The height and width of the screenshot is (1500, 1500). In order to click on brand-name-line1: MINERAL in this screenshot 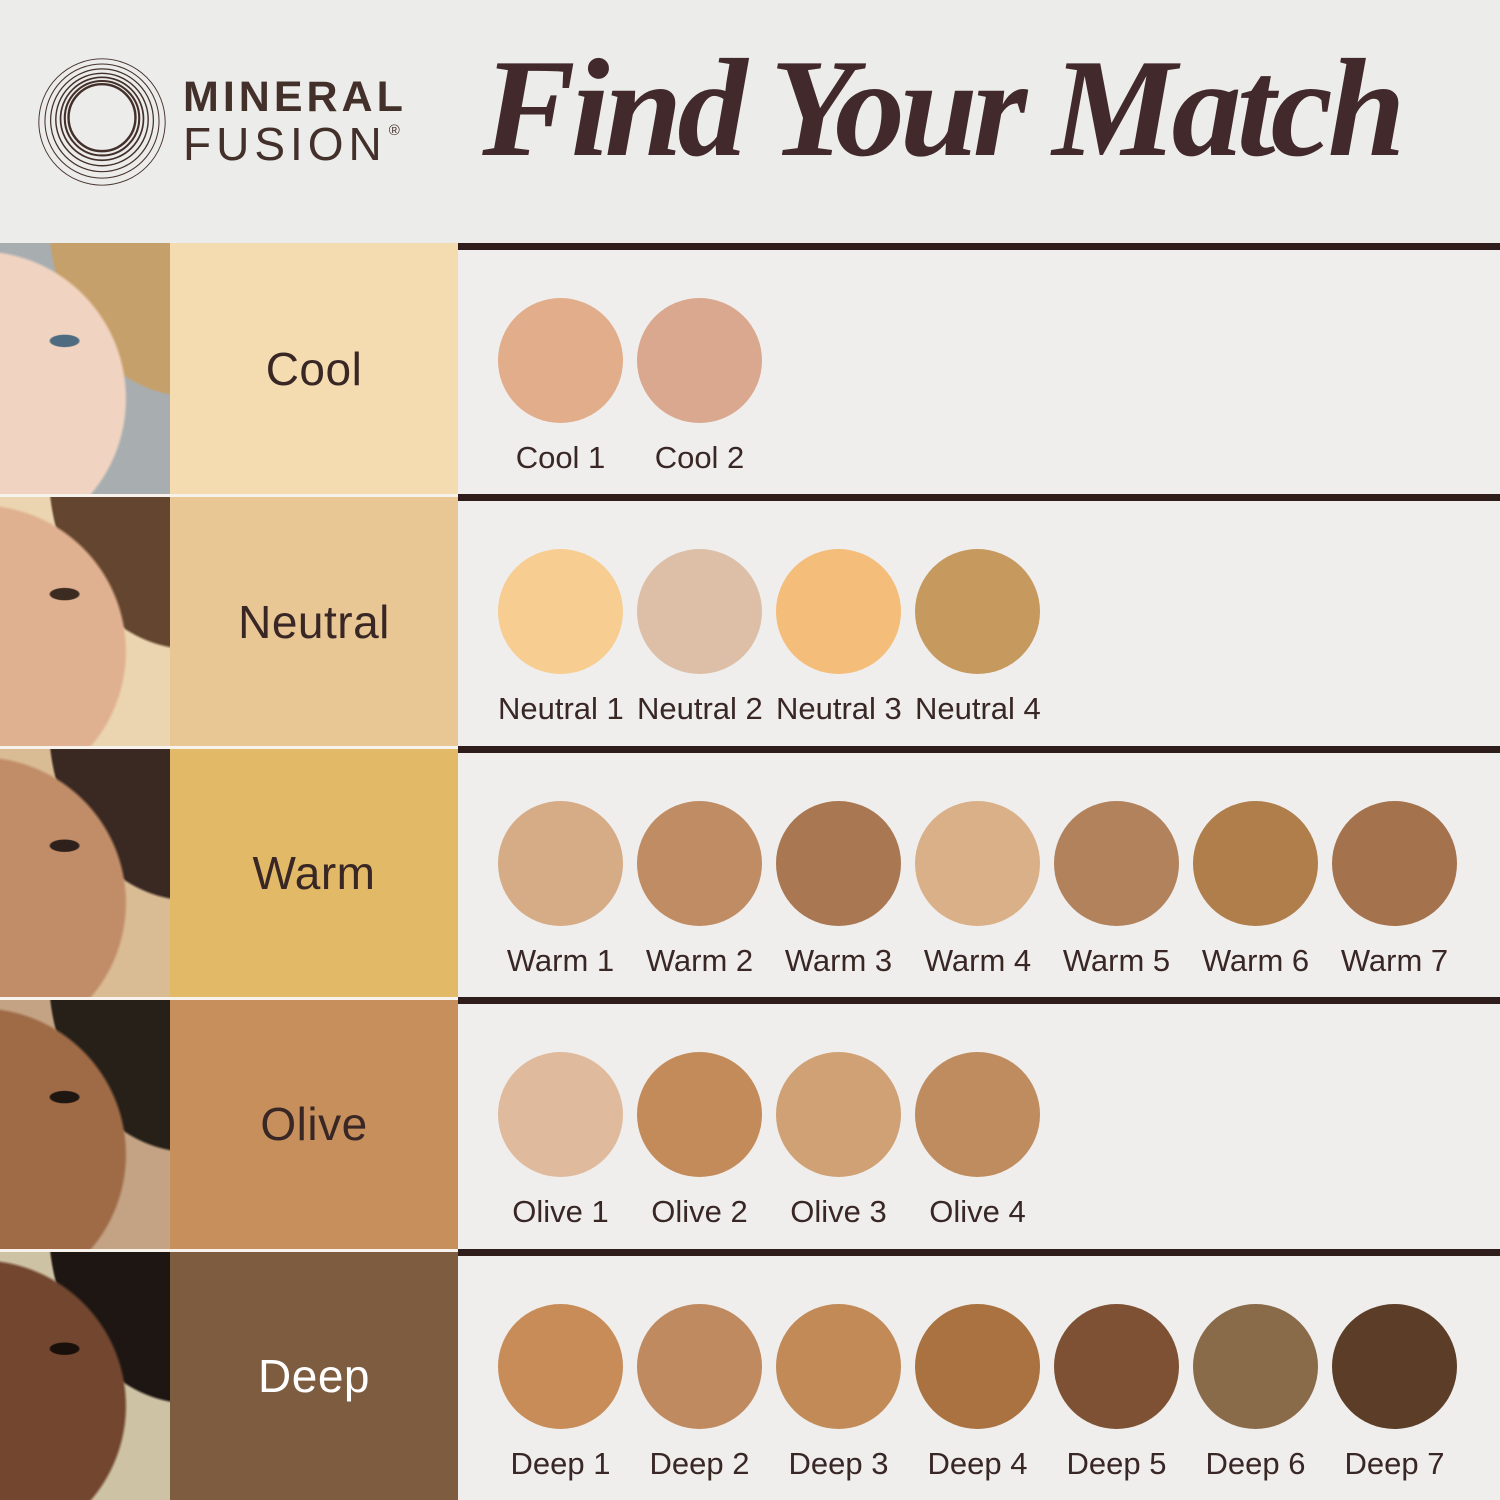, I will do `click(295, 97)`.